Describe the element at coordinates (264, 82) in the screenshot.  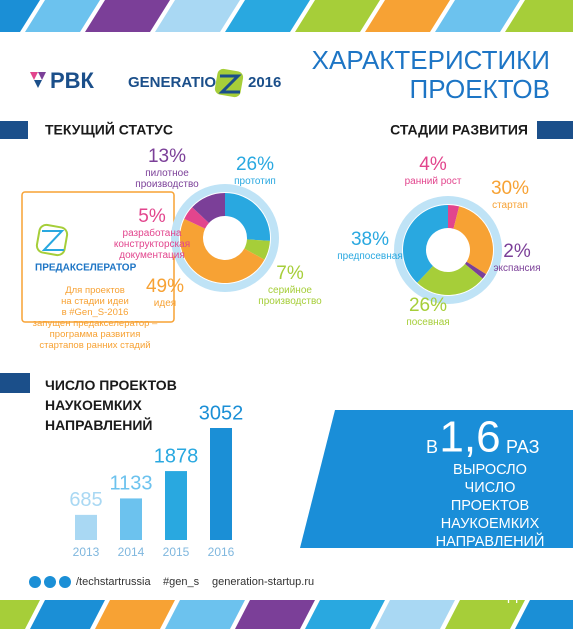
I see `year: 2016` at that location.